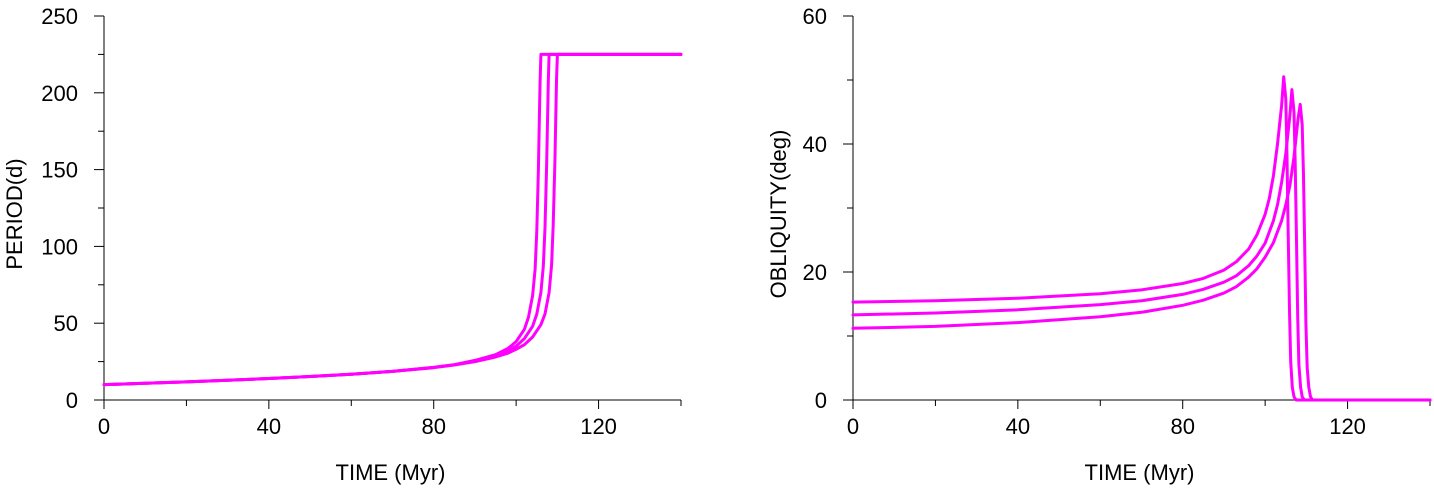 This screenshot has height=489, width=1434. I want to click on obliquity-x-axis-label: TIME (Myr), so click(1140, 472).